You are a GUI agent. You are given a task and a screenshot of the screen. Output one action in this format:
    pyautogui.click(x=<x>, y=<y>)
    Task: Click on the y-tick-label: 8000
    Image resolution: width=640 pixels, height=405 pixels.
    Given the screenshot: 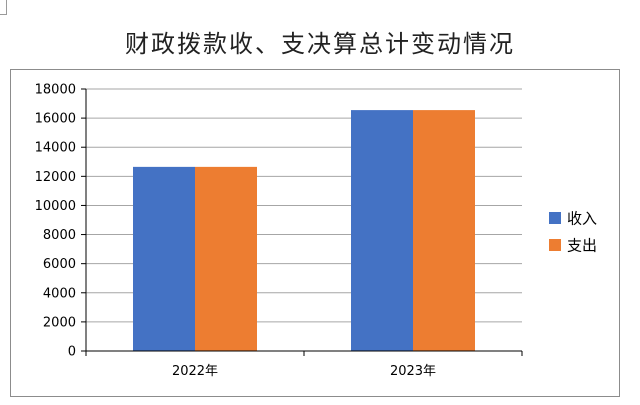 What is the action you would take?
    pyautogui.click(x=59, y=235)
    